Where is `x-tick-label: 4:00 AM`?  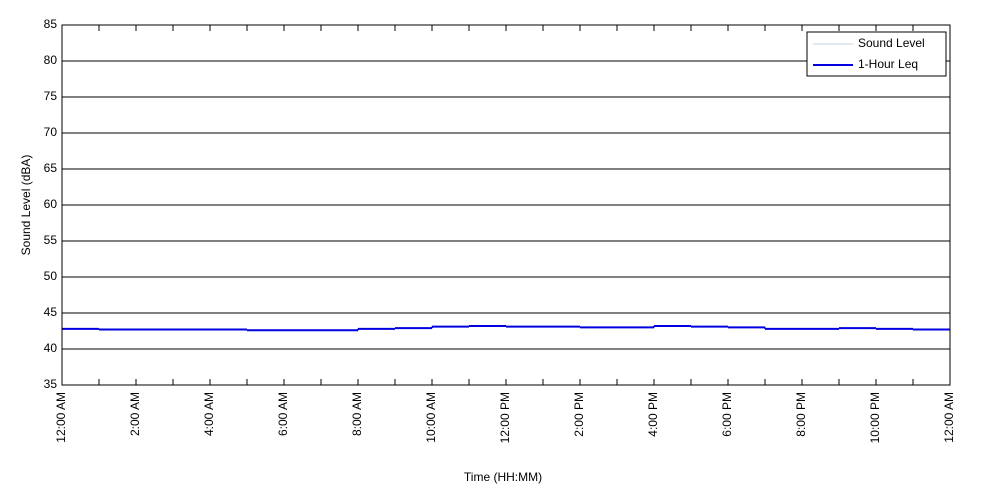
x-tick-label: 4:00 AM is located at coordinates (209, 414).